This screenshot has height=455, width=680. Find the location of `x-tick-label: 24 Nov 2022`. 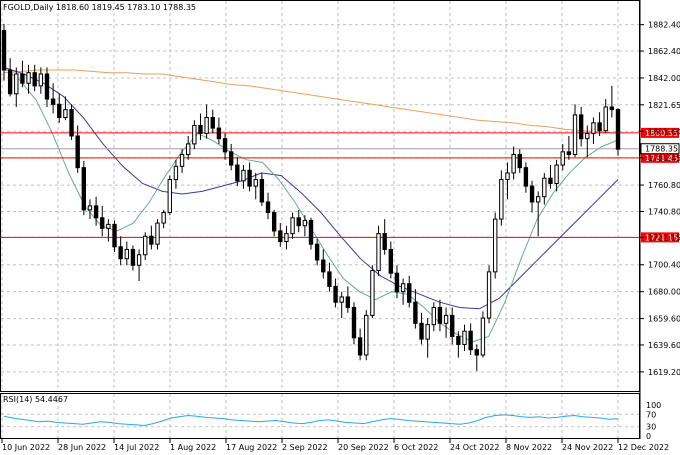

x-tick-label: 24 Nov 2022 is located at coordinates (587, 447).